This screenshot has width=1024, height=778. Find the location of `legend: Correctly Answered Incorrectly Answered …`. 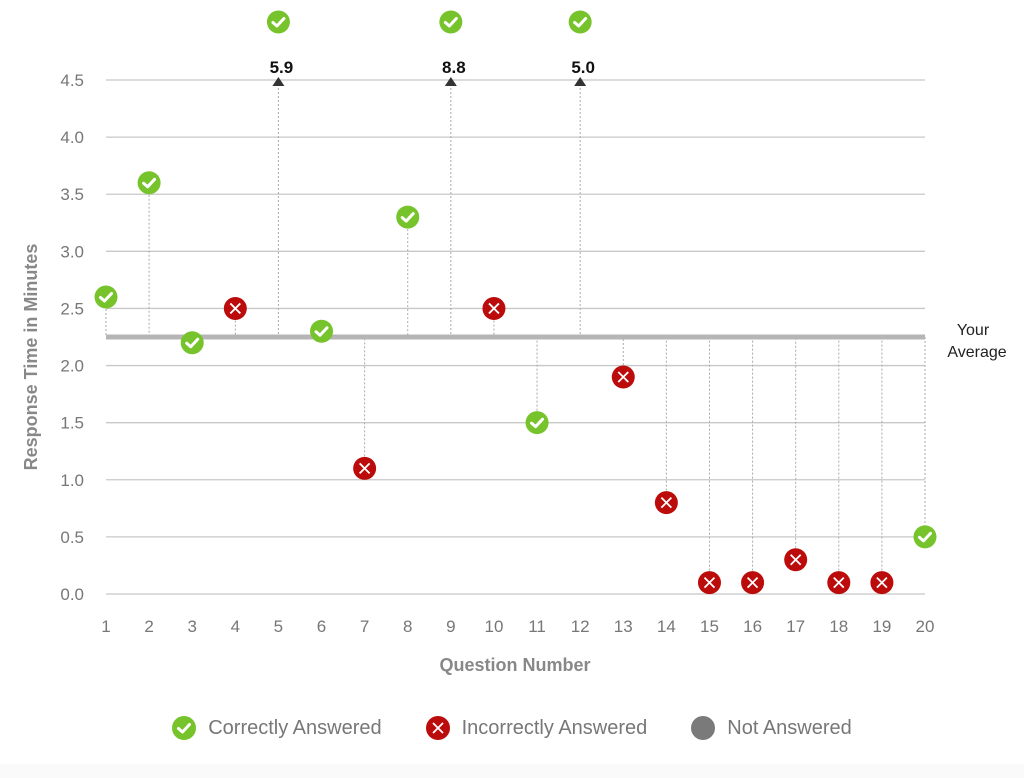

legend: Correctly Answered Incorrectly Answered … is located at coordinates (512, 728).